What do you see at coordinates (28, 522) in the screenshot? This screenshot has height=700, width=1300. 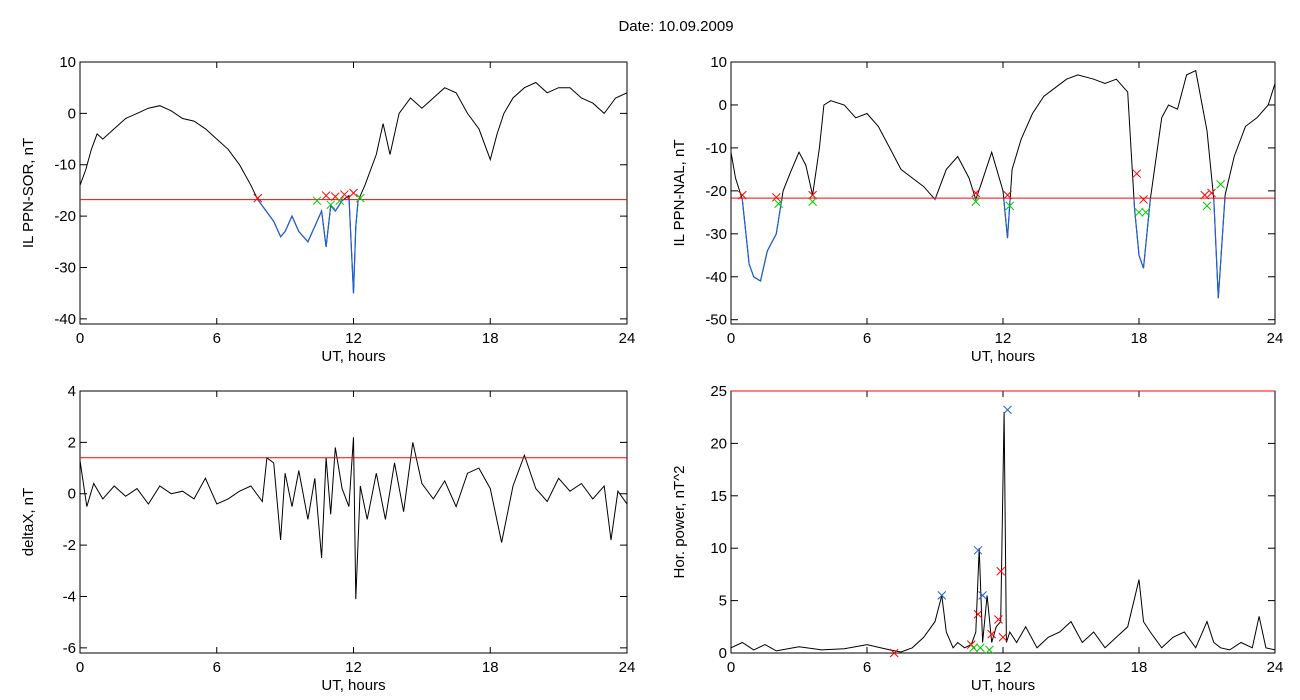 I see `y-axis-label: deltaX, nT` at bounding box center [28, 522].